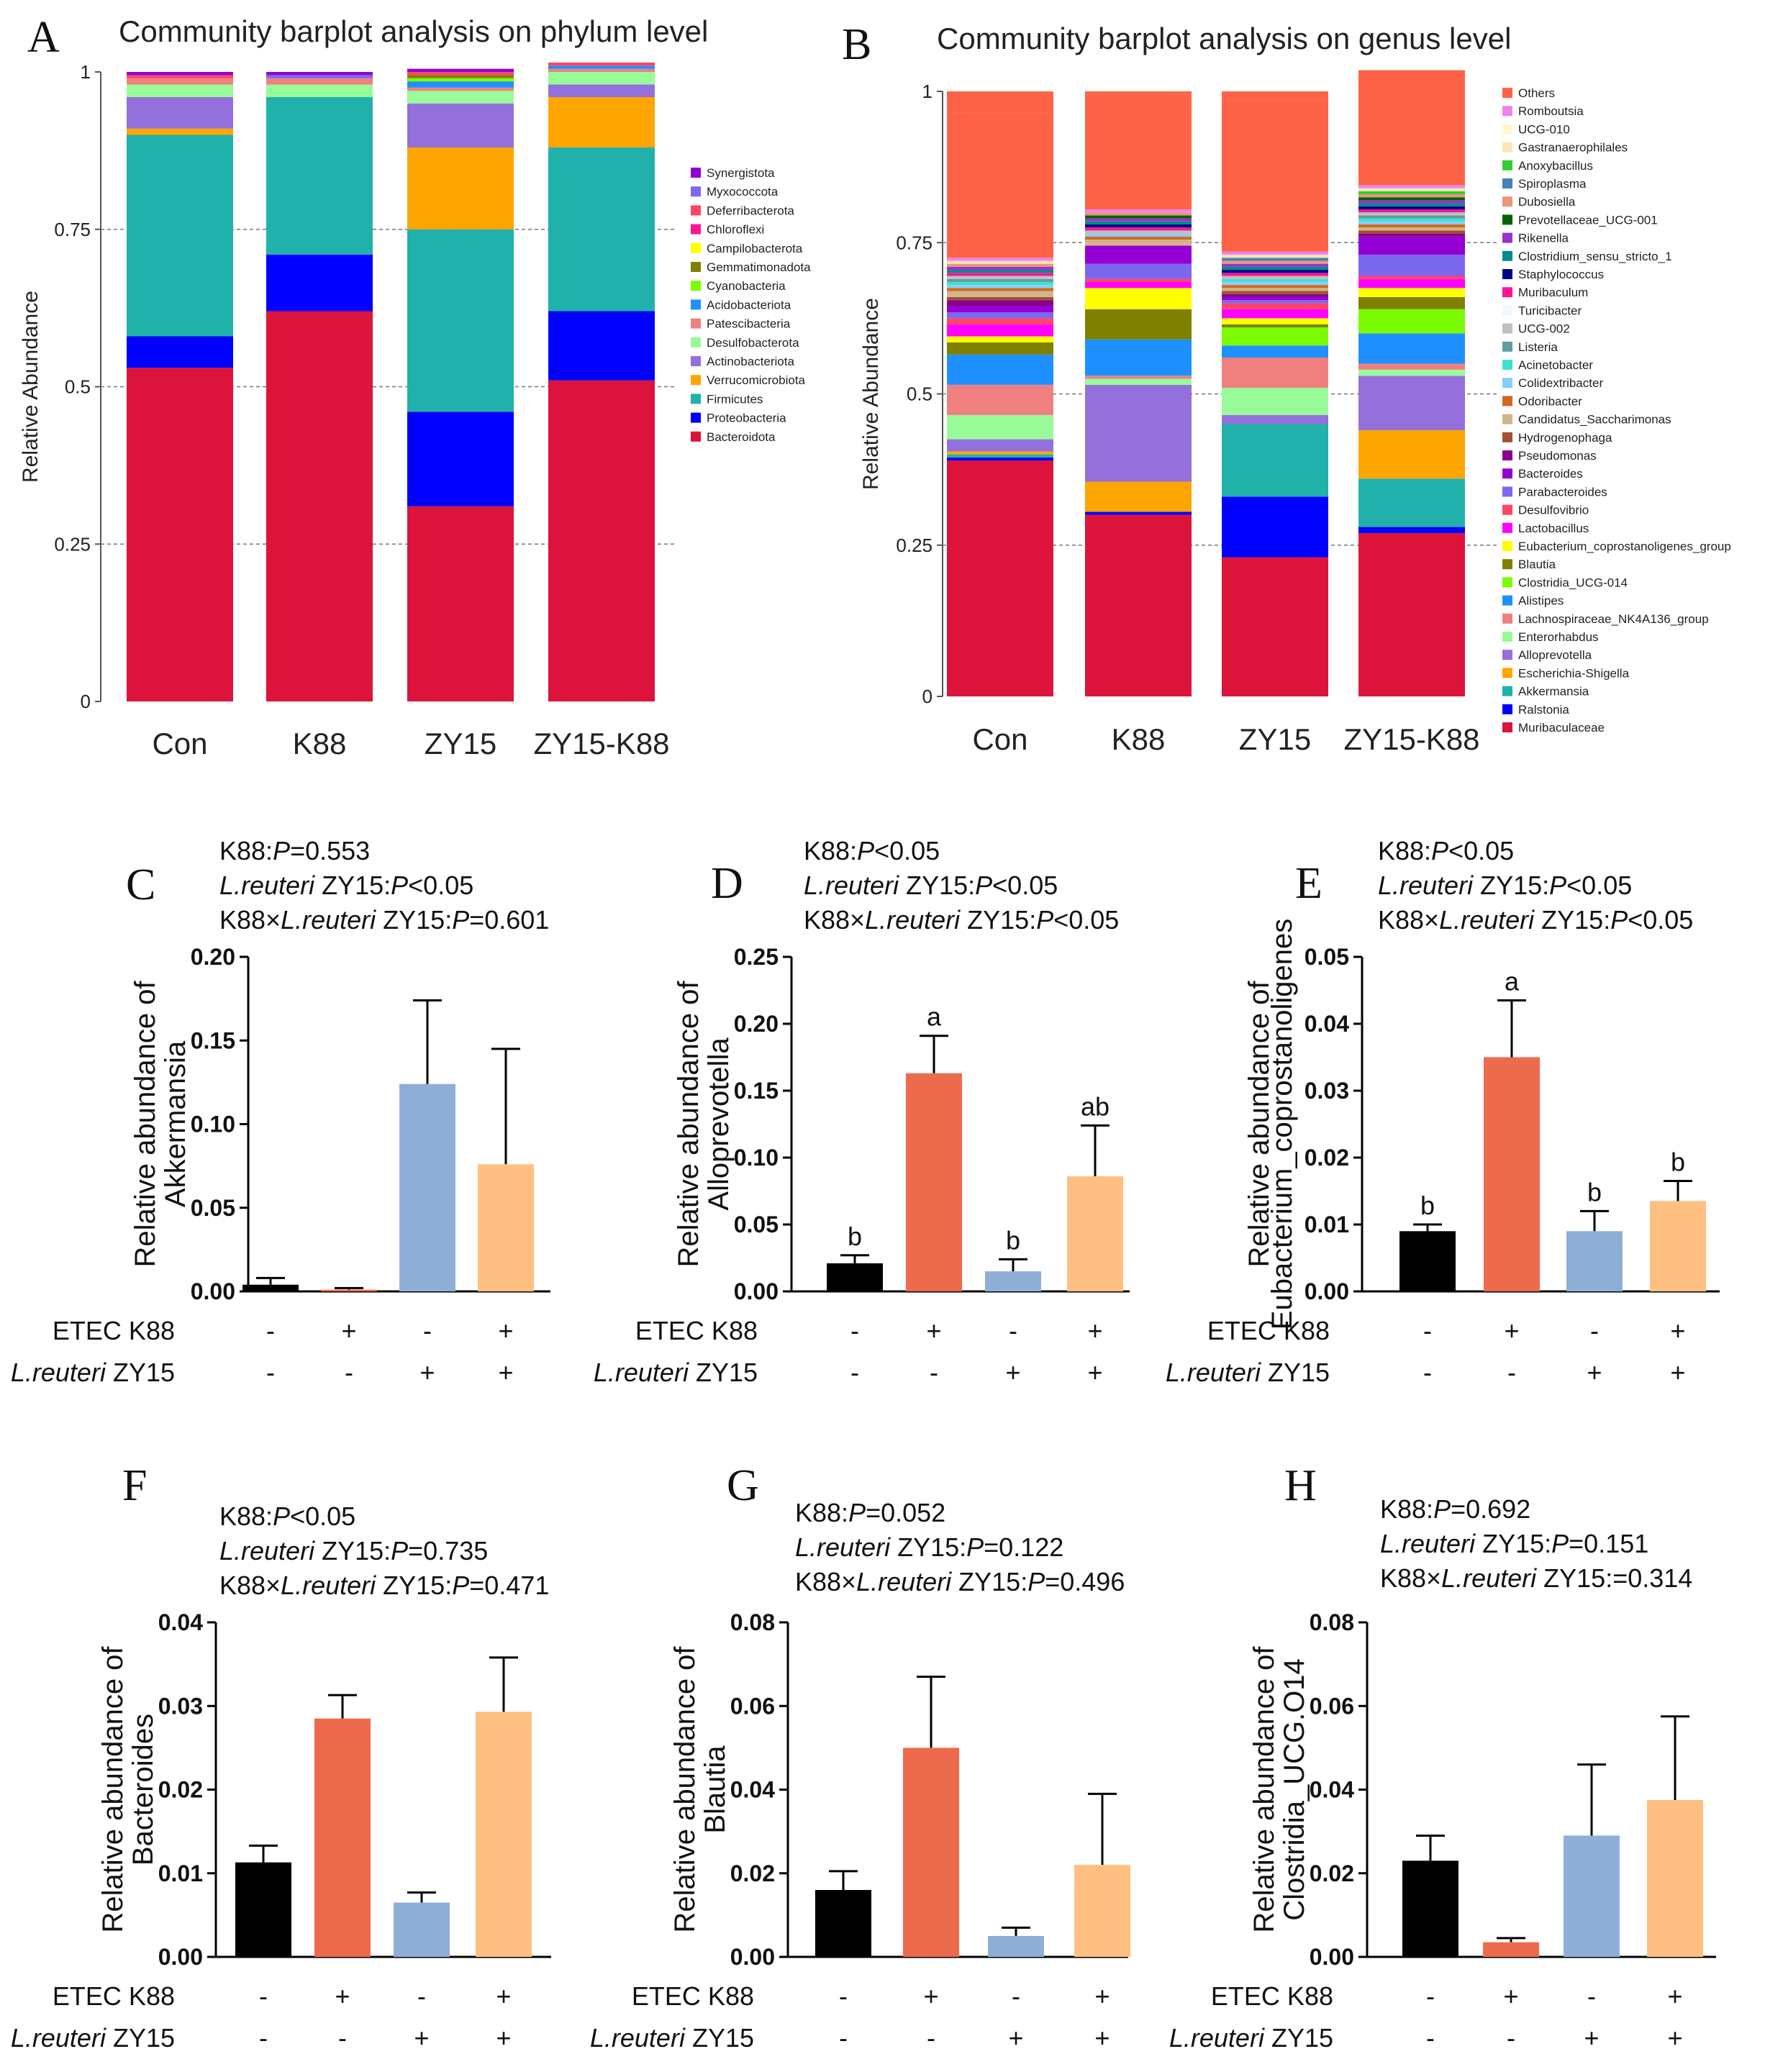 This screenshot has width=1765, height=2072. Describe the element at coordinates (175, 1123) in the screenshot. I see `y-axis-label: Akkermansia` at that location.